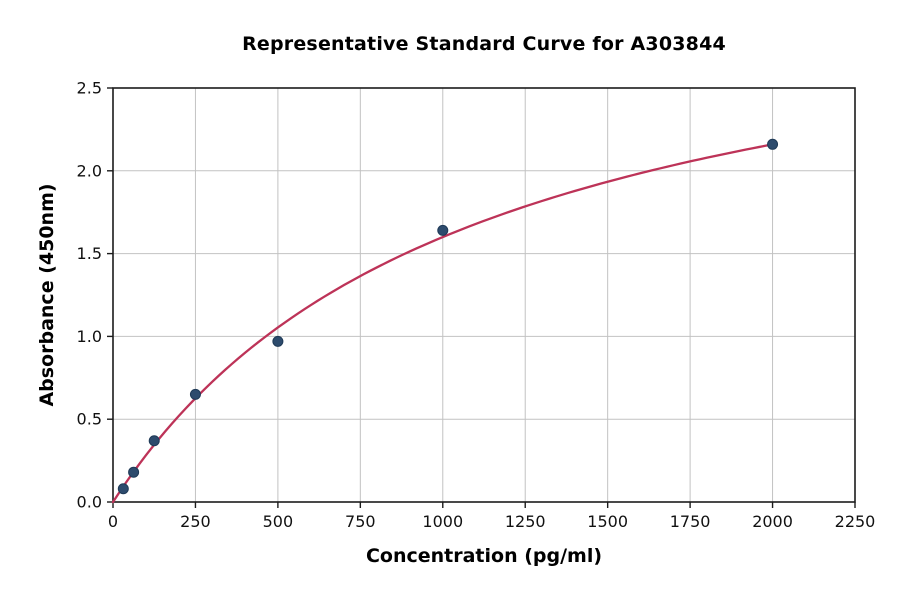 The height and width of the screenshot is (594, 900). I want to click on x-tick-label: 250, so click(195, 521).